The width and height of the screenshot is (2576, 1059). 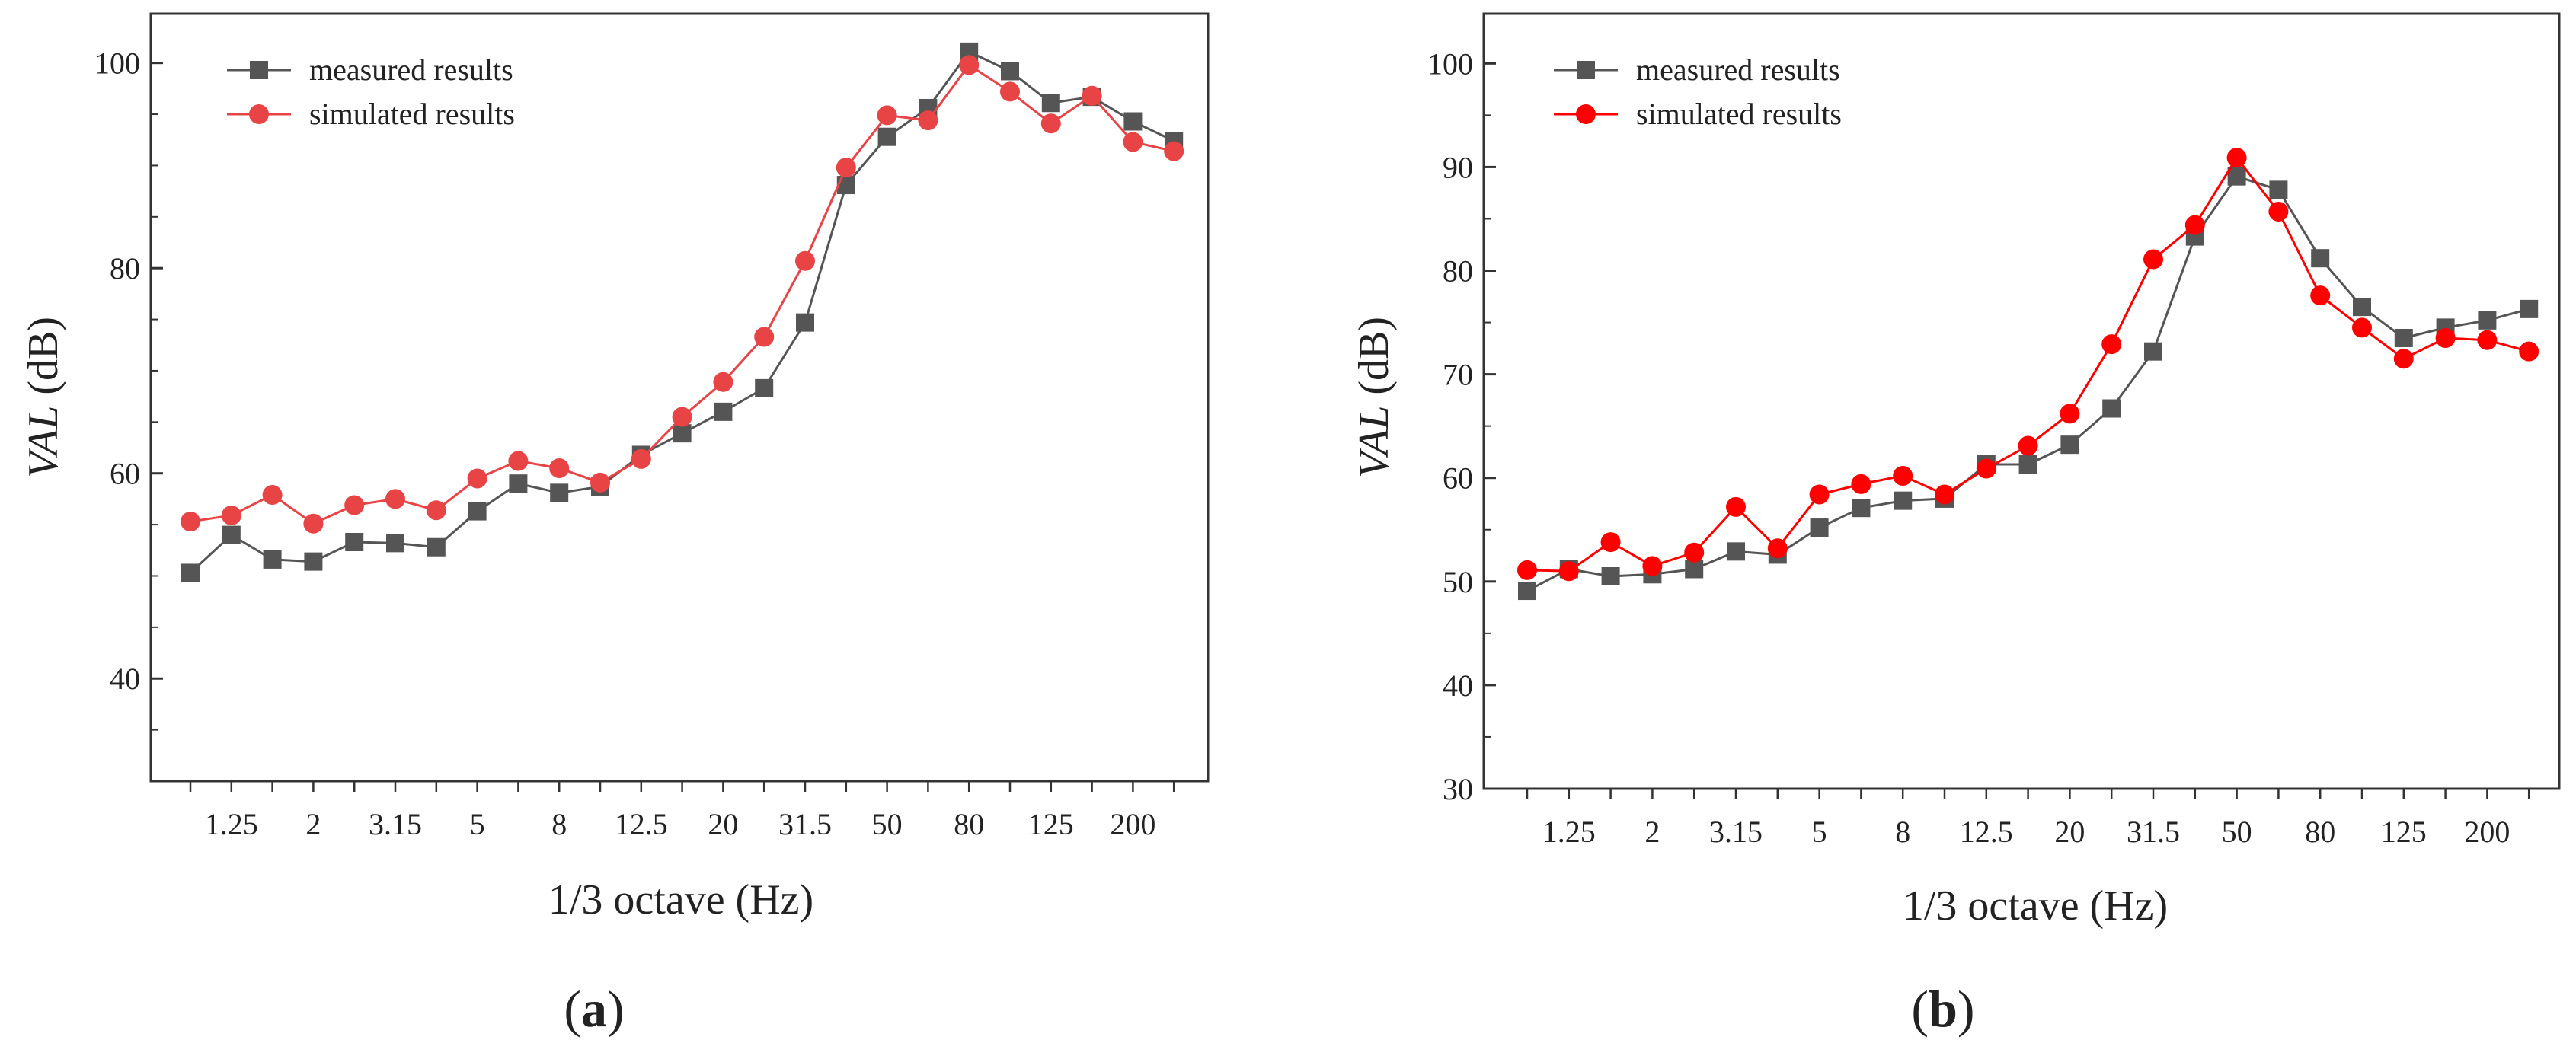 What do you see at coordinates (2028, 819) in the screenshot?
I see `panel-b-x-ticks: 1.25 2 3.15 5 8 12.5 20 31.5 50 80 125 200` at bounding box center [2028, 819].